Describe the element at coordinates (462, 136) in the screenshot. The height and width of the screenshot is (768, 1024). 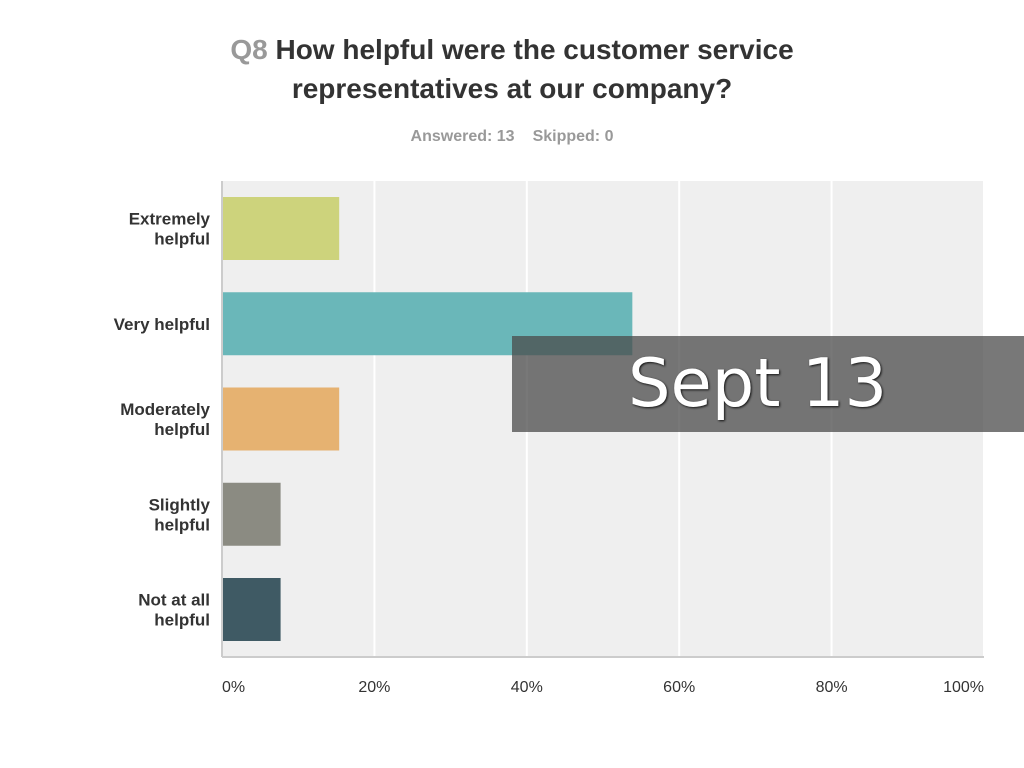
I see `answered-count: Answered: 13` at that location.